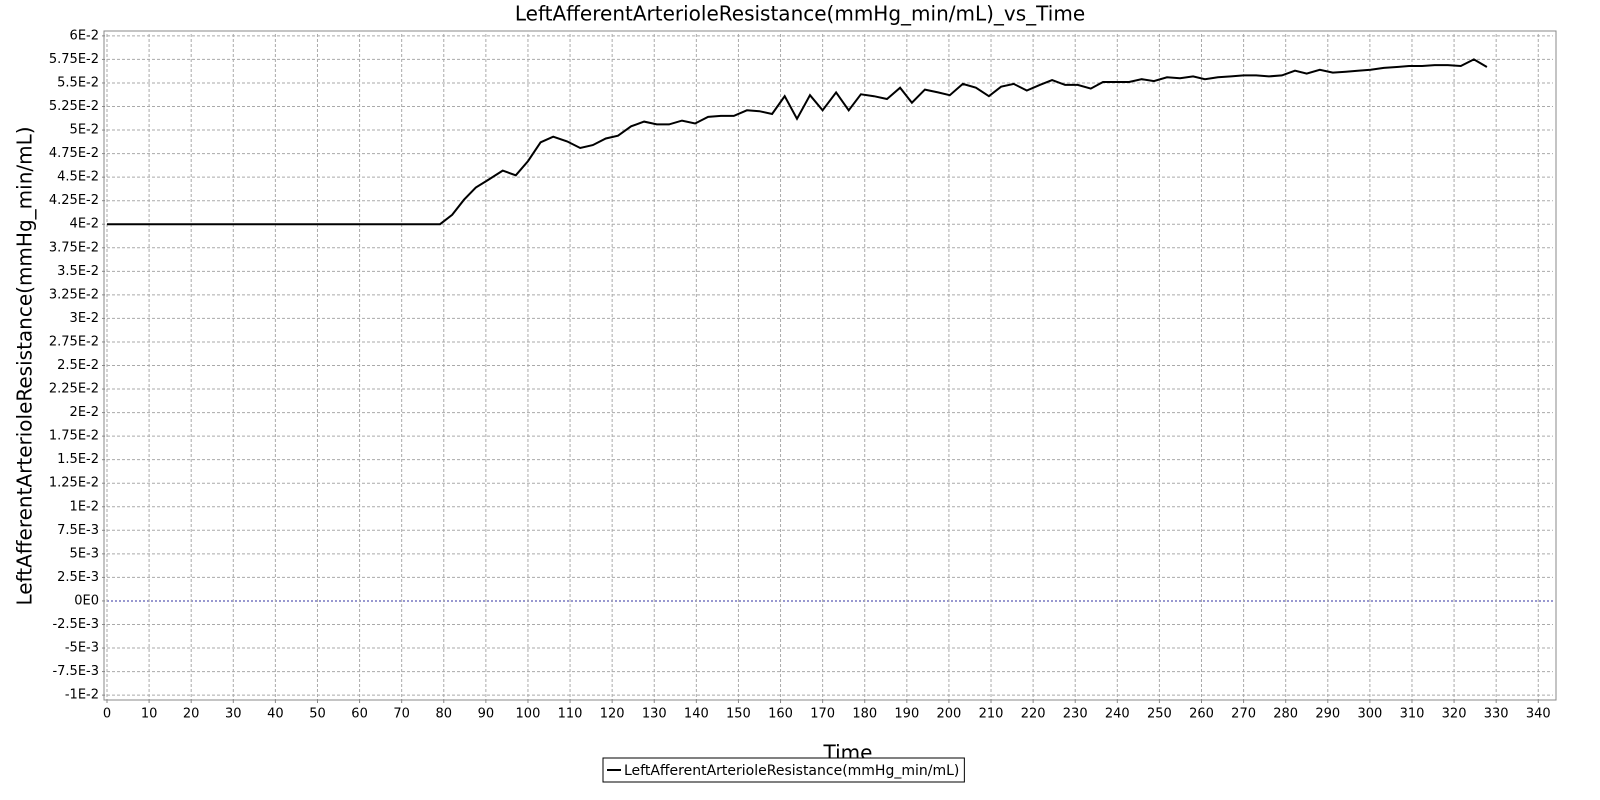 This screenshot has width=1600, height=800. Describe the element at coordinates (612, 714) in the screenshot. I see `x-tick-label: 120` at that location.